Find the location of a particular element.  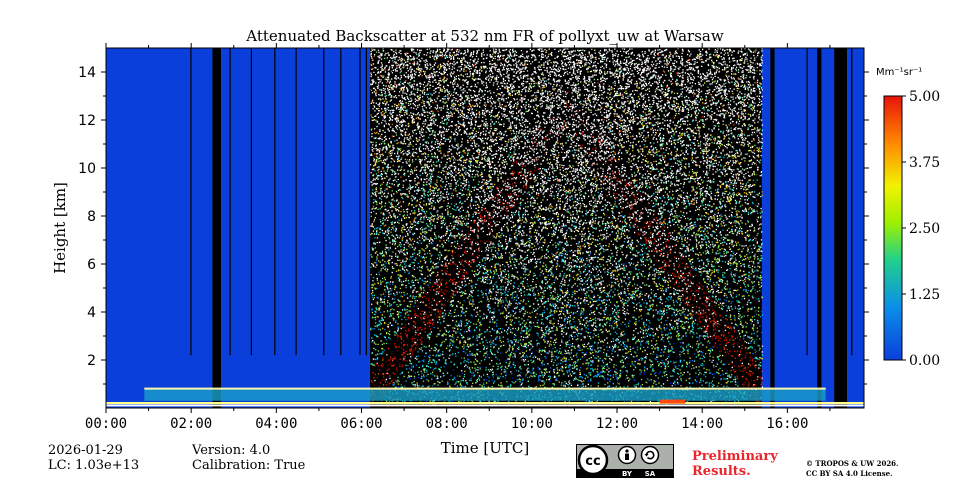

x-tick-label: 06:00 is located at coordinates (361, 424).